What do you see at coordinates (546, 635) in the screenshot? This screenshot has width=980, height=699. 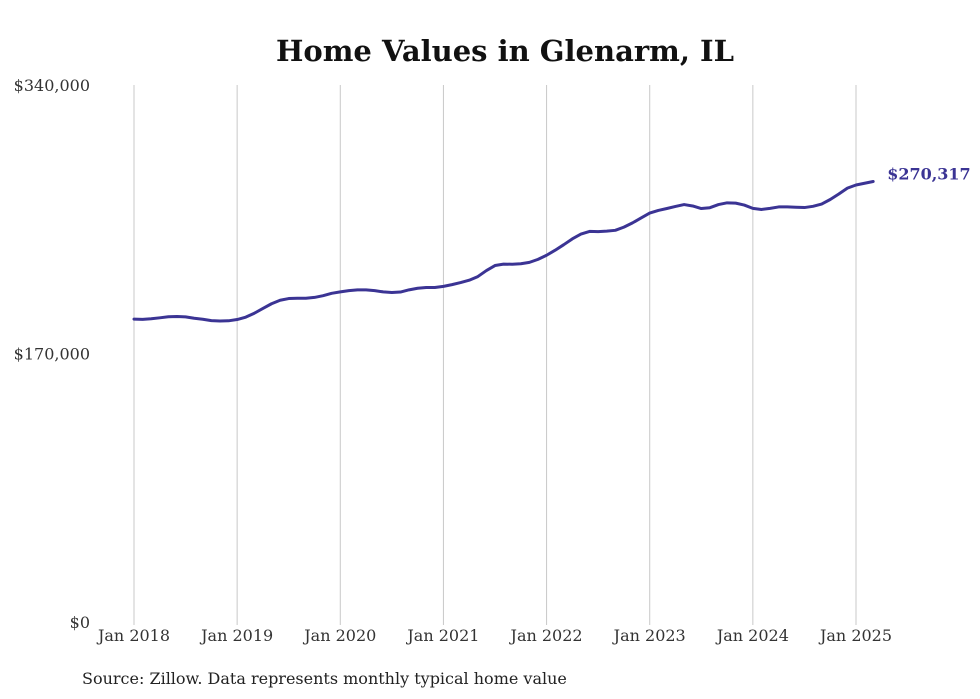 I see `x-tick-label: Jan 2022` at bounding box center [546, 635].